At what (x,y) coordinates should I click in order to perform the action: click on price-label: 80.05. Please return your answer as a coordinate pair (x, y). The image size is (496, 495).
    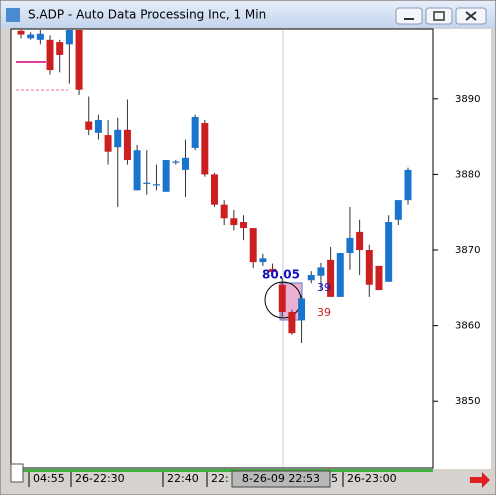
    Looking at the image, I should click on (281, 275).